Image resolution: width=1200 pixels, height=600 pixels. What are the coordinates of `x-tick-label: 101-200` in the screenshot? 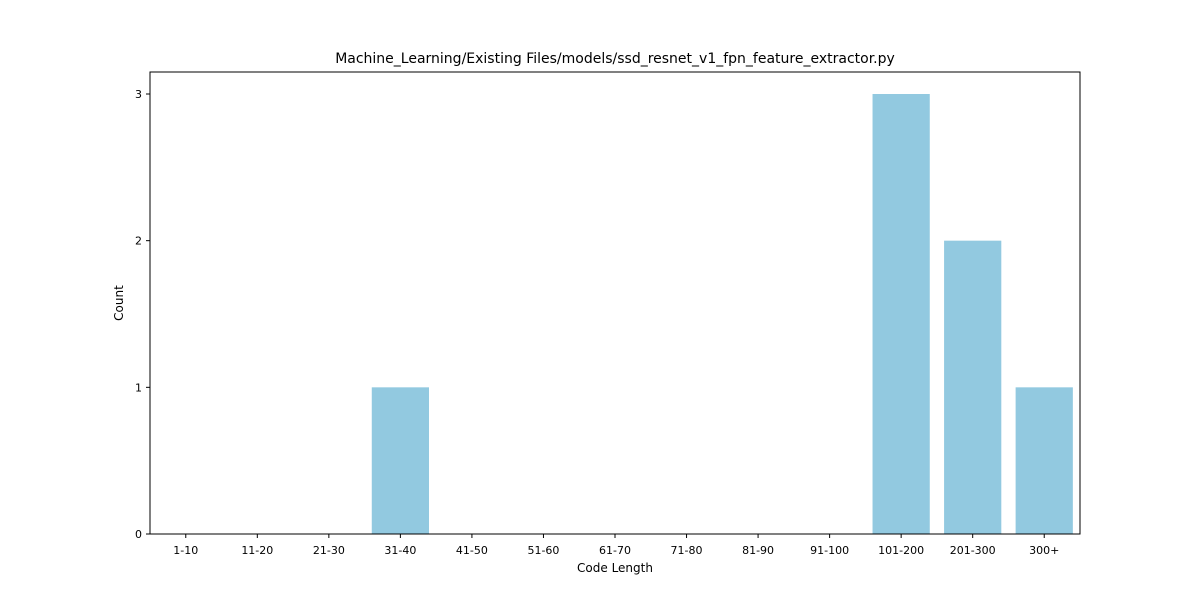 It's located at (901, 550).